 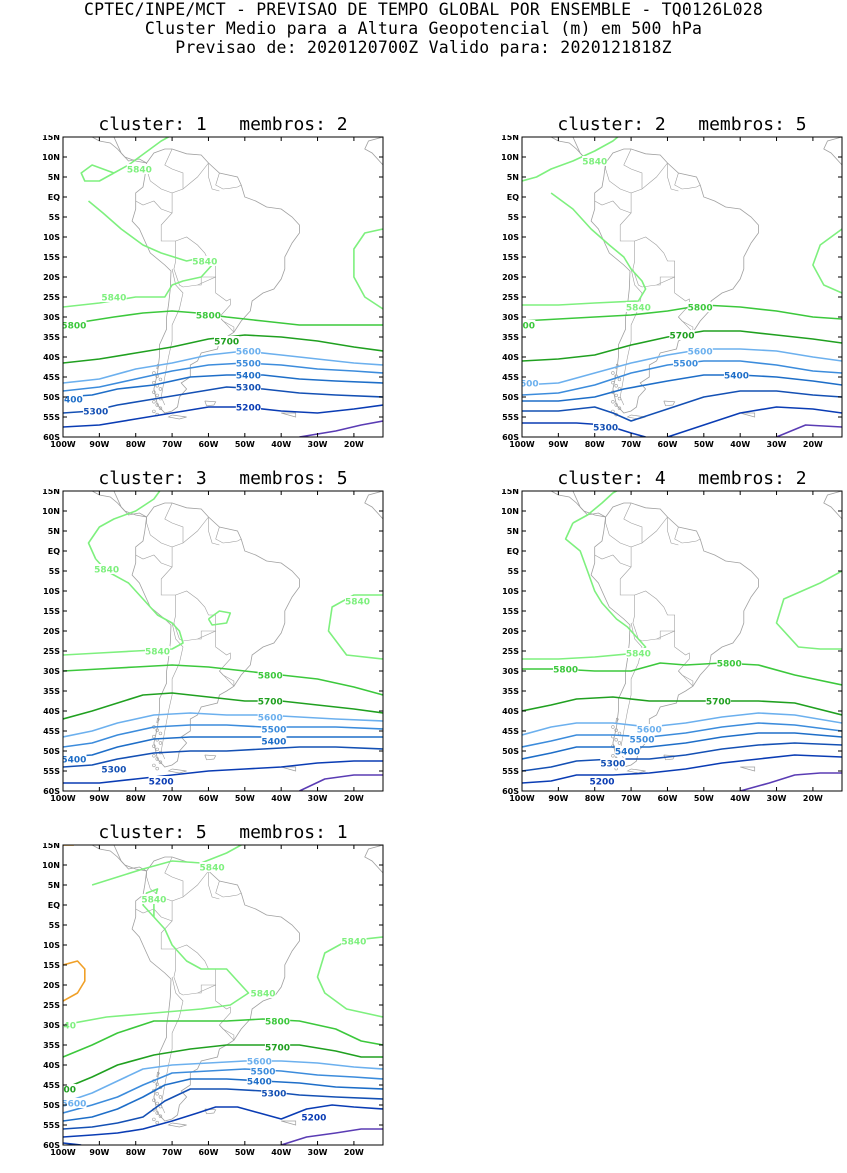 I want to click on lat-tick-label: 10S, so click(x=510, y=237).